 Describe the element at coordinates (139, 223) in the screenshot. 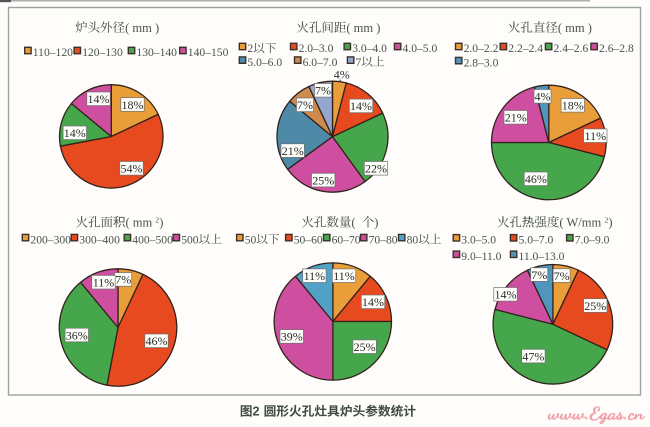

I see `svg-text: ( mm` at that location.